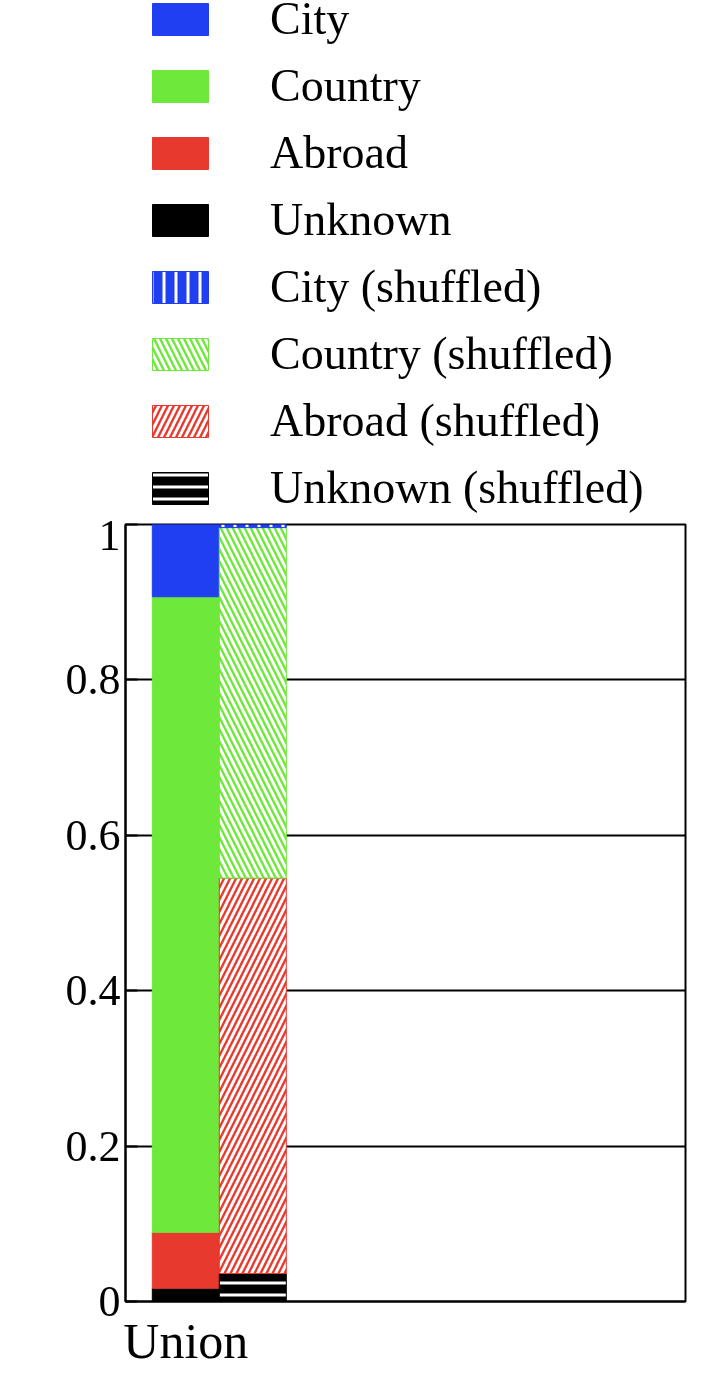 This screenshot has height=1394, width=701. Describe the element at coordinates (93, 680) in the screenshot. I see `y-tick-label: 0.8` at that location.